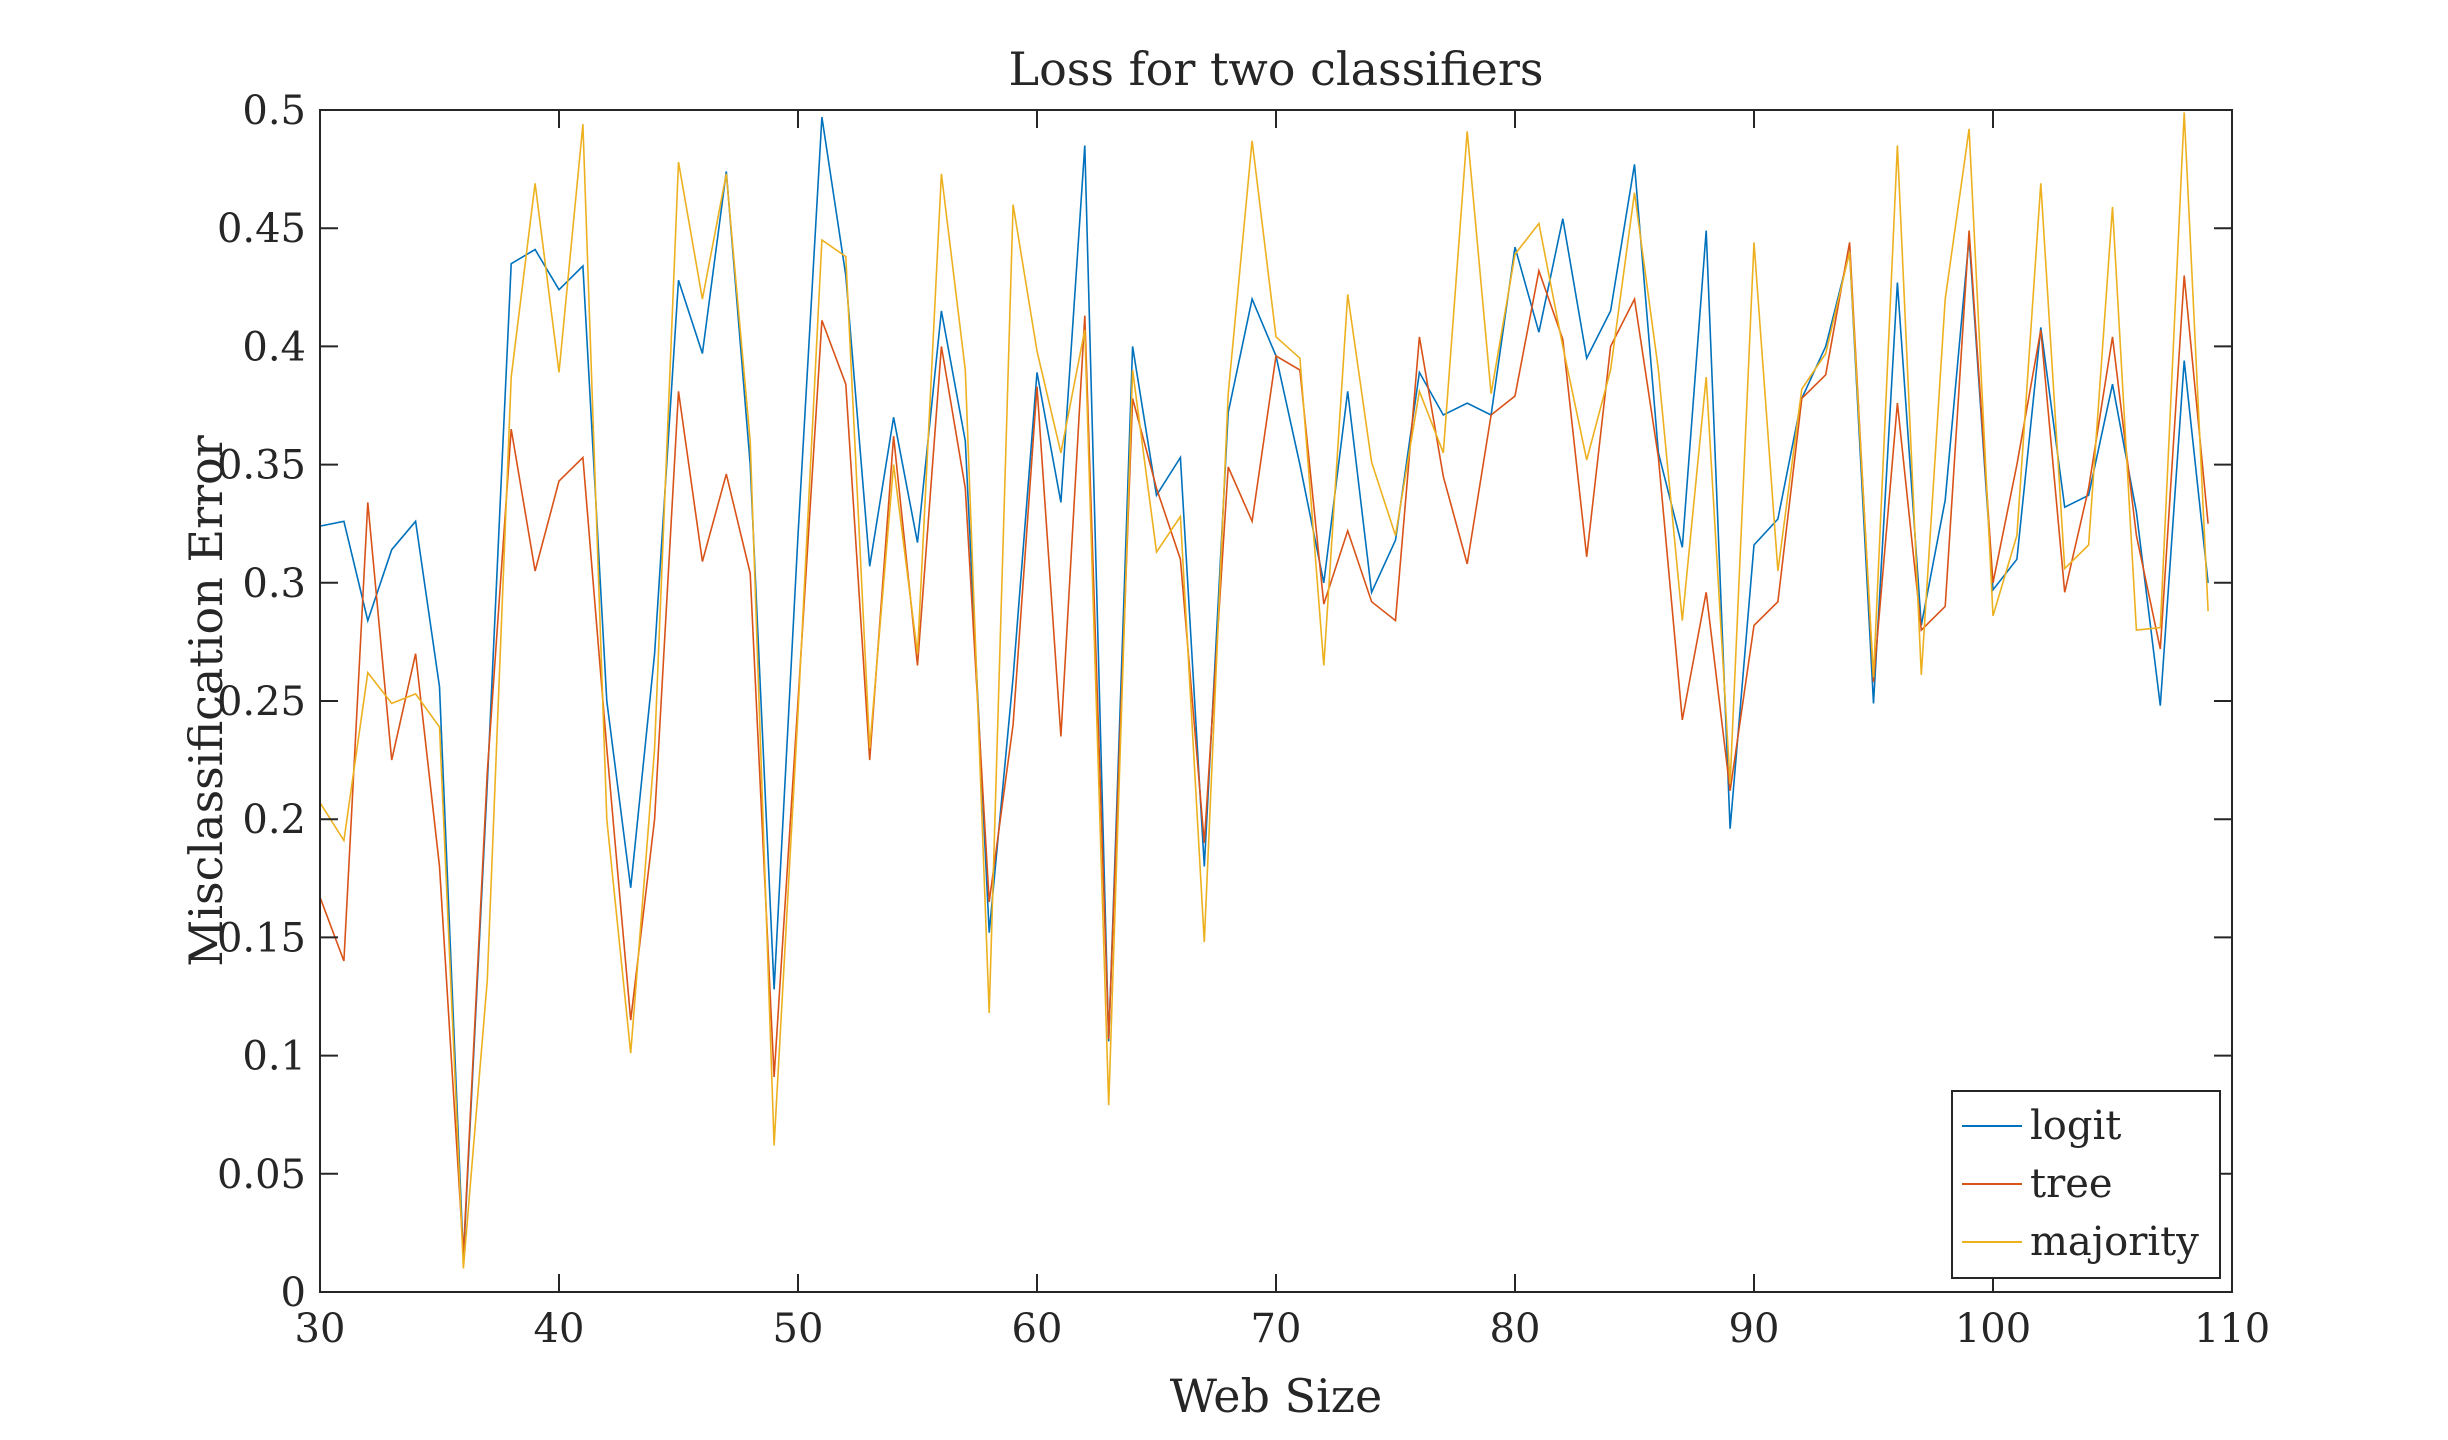 The height and width of the screenshot is (1440, 2448). Describe the element at coordinates (261, 702) in the screenshot. I see `y-tick-label: 0.25` at that location.